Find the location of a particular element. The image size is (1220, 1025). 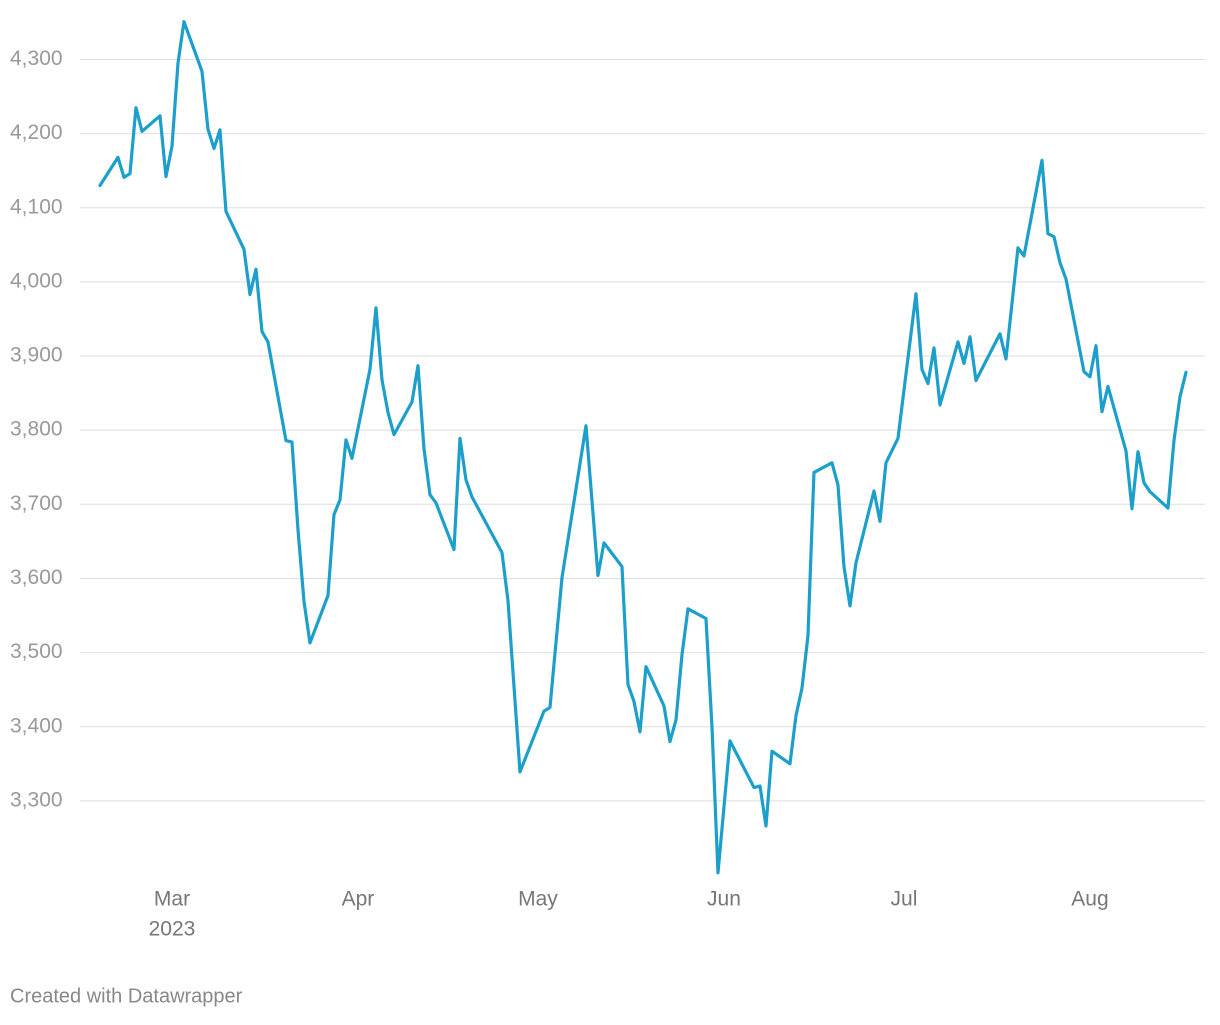

y-tick-label: 3,900 is located at coordinates (36, 355).